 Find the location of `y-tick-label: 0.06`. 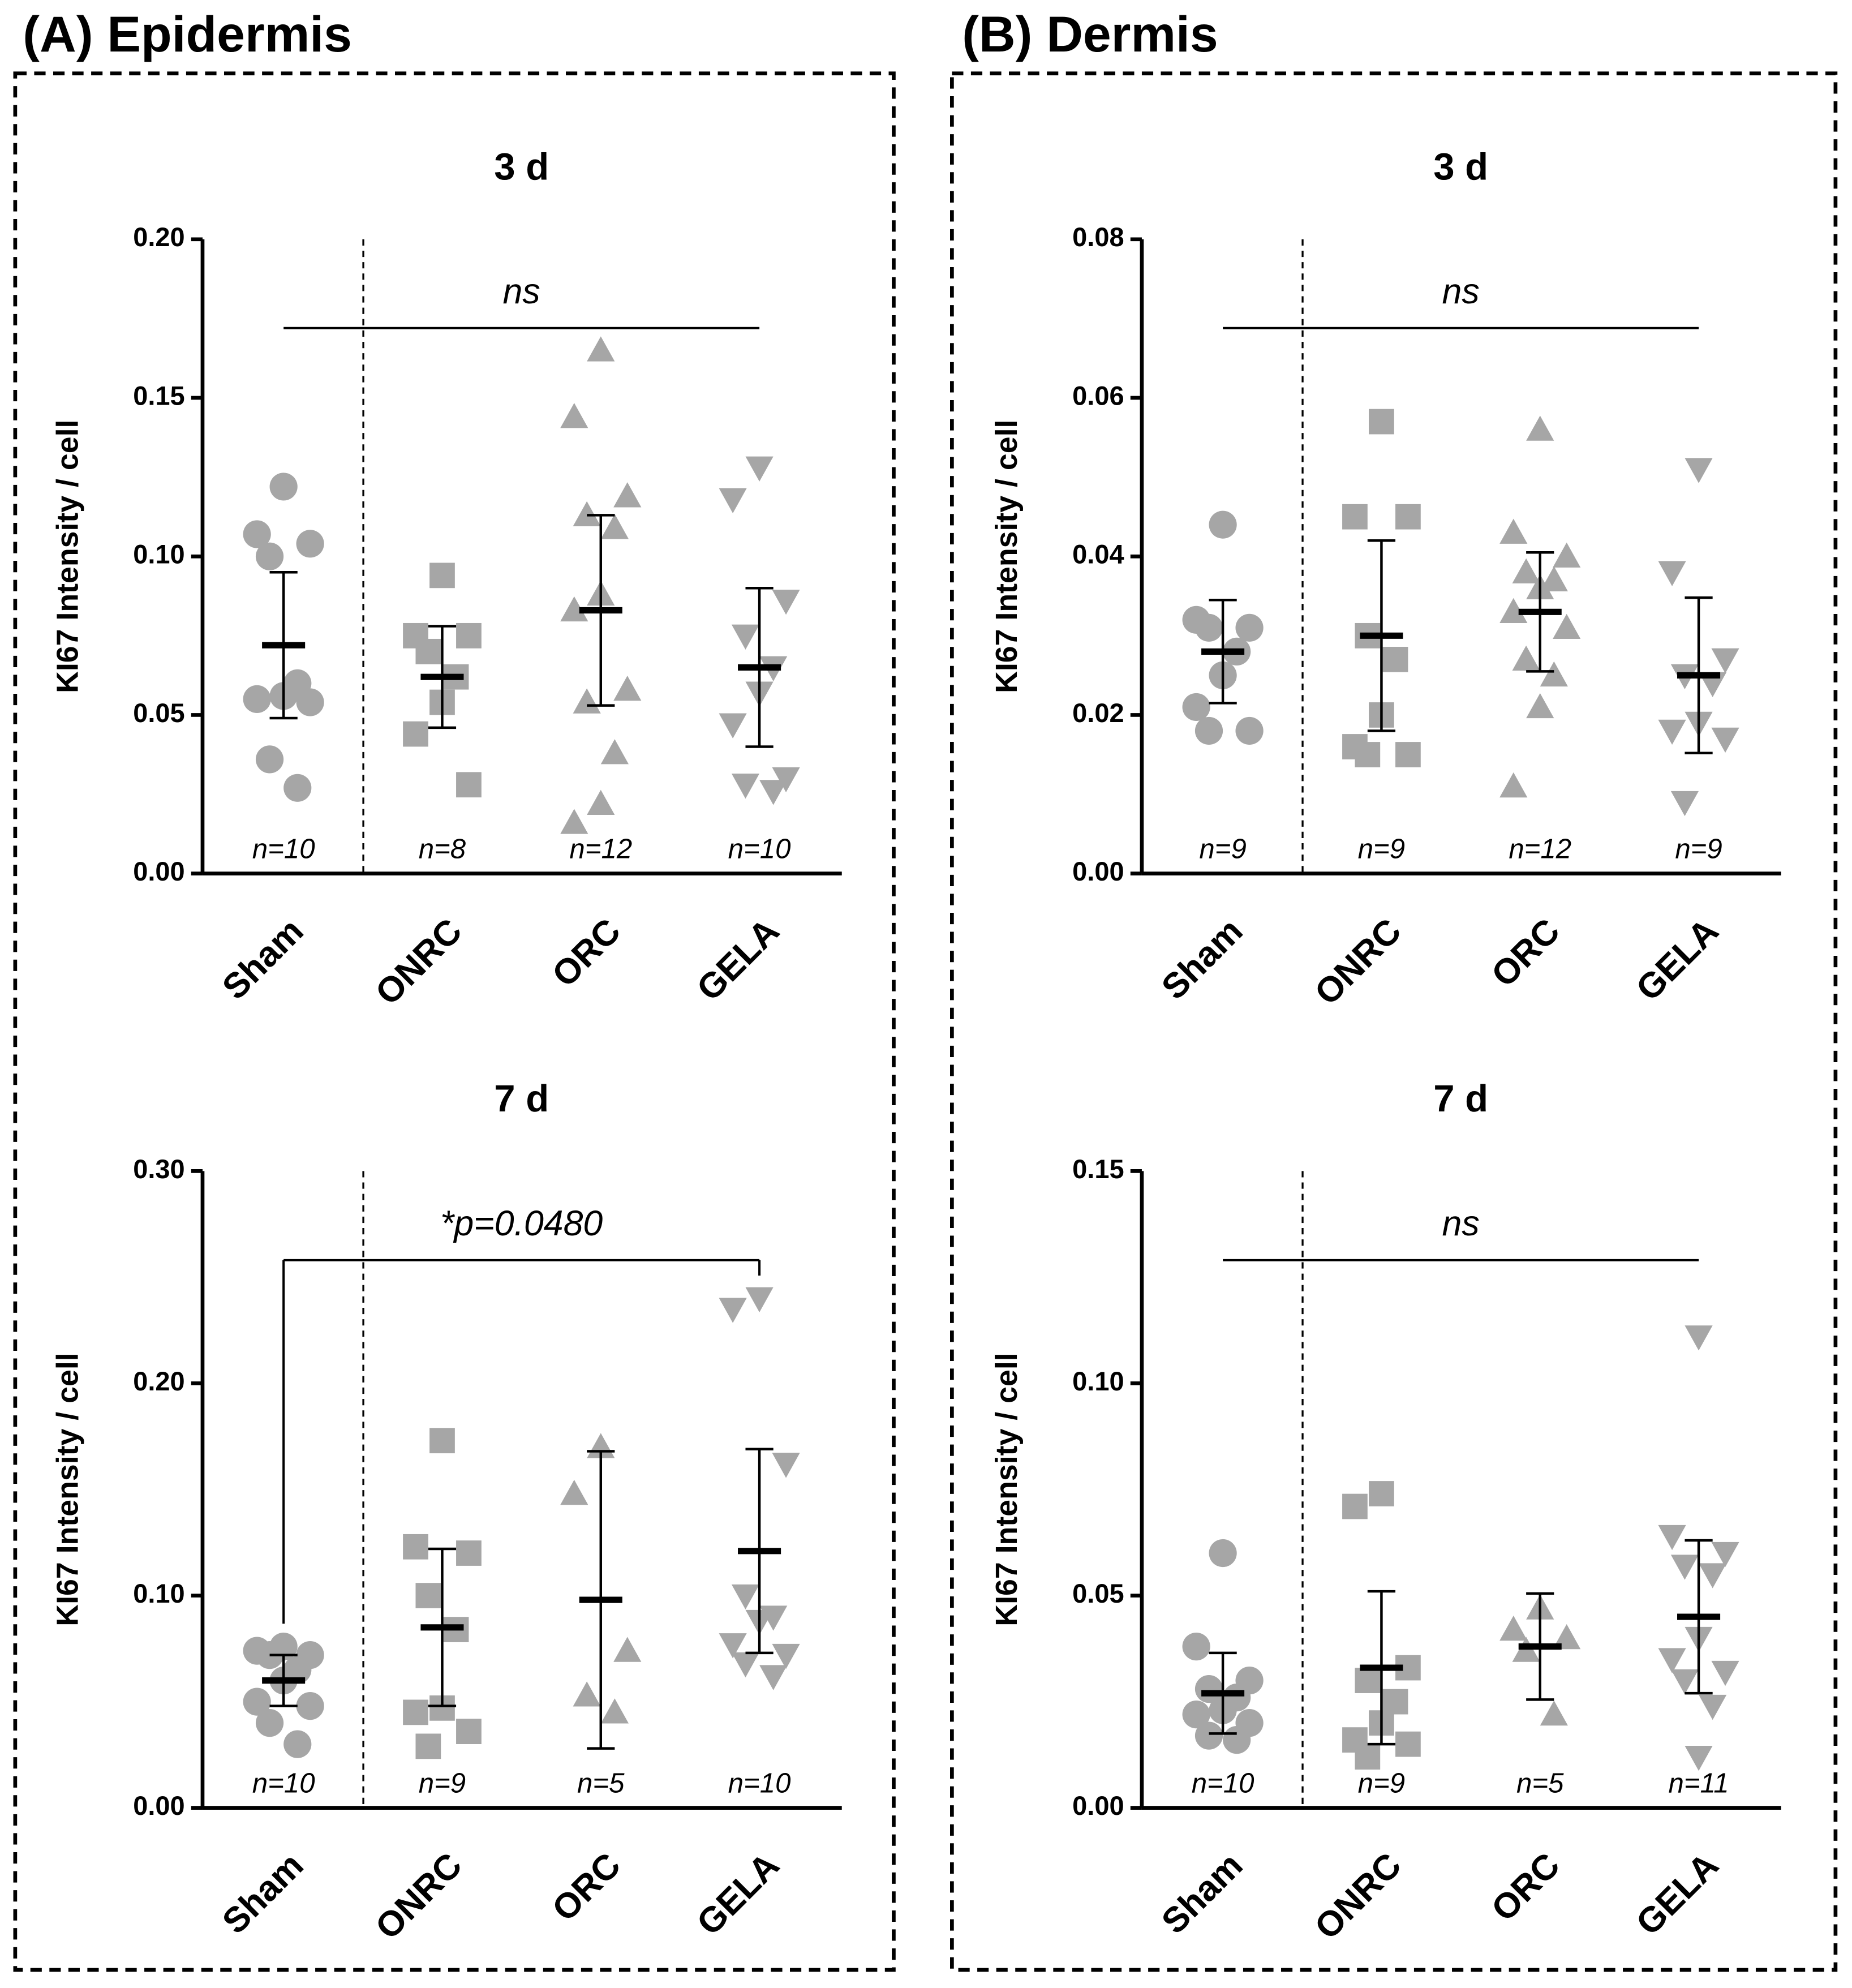

y-tick-label: 0.06 is located at coordinates (1098, 395).